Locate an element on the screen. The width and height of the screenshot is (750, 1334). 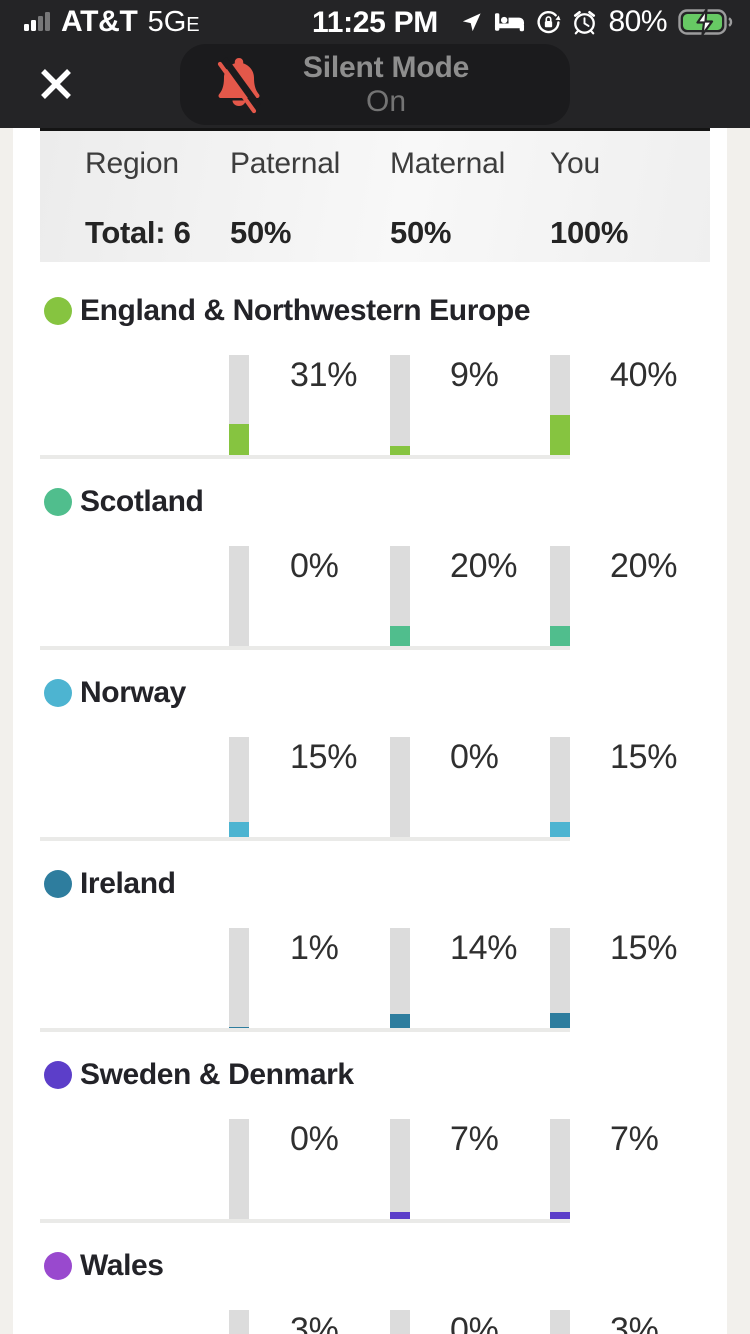
alarm-clock-icon is located at coordinates (585, 22).